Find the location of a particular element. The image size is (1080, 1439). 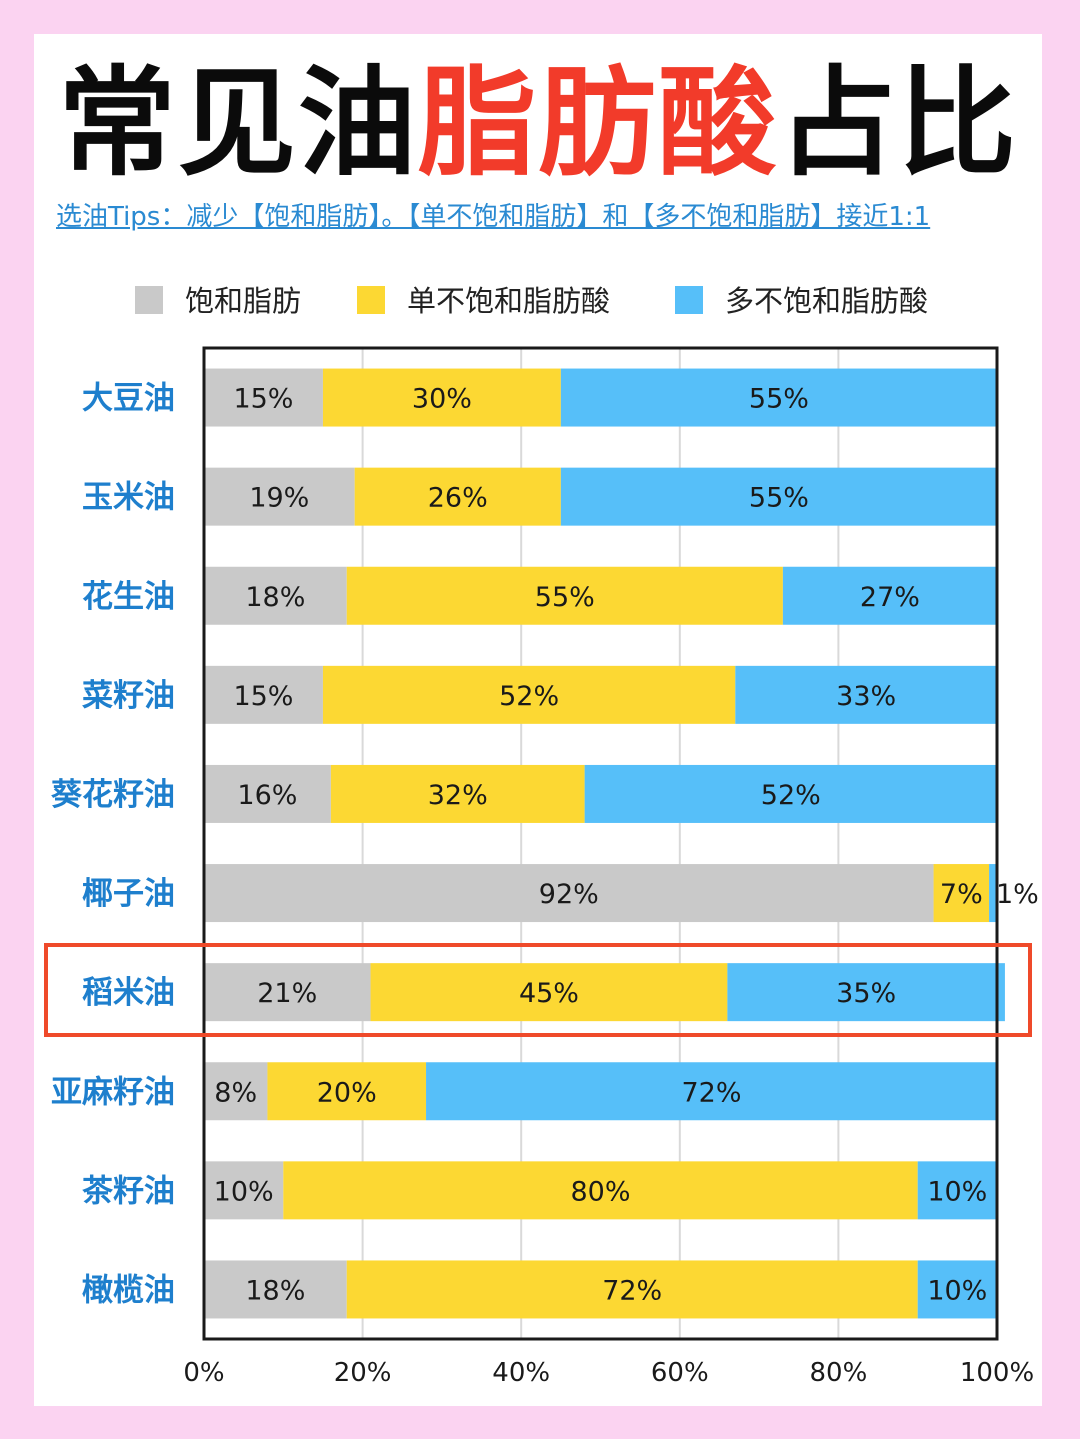

value-label-poly: 72% is located at coordinates (712, 1092).